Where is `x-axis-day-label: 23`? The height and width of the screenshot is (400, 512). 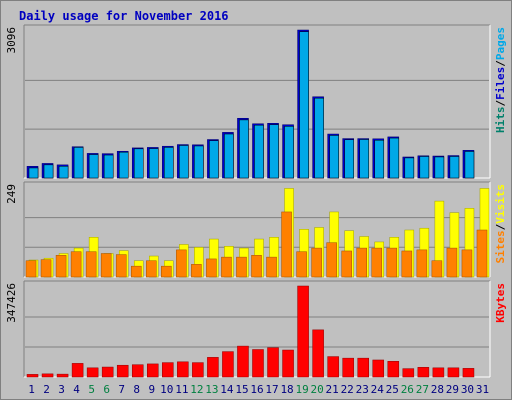 x-axis-day-label: 23 is located at coordinates (362, 389).